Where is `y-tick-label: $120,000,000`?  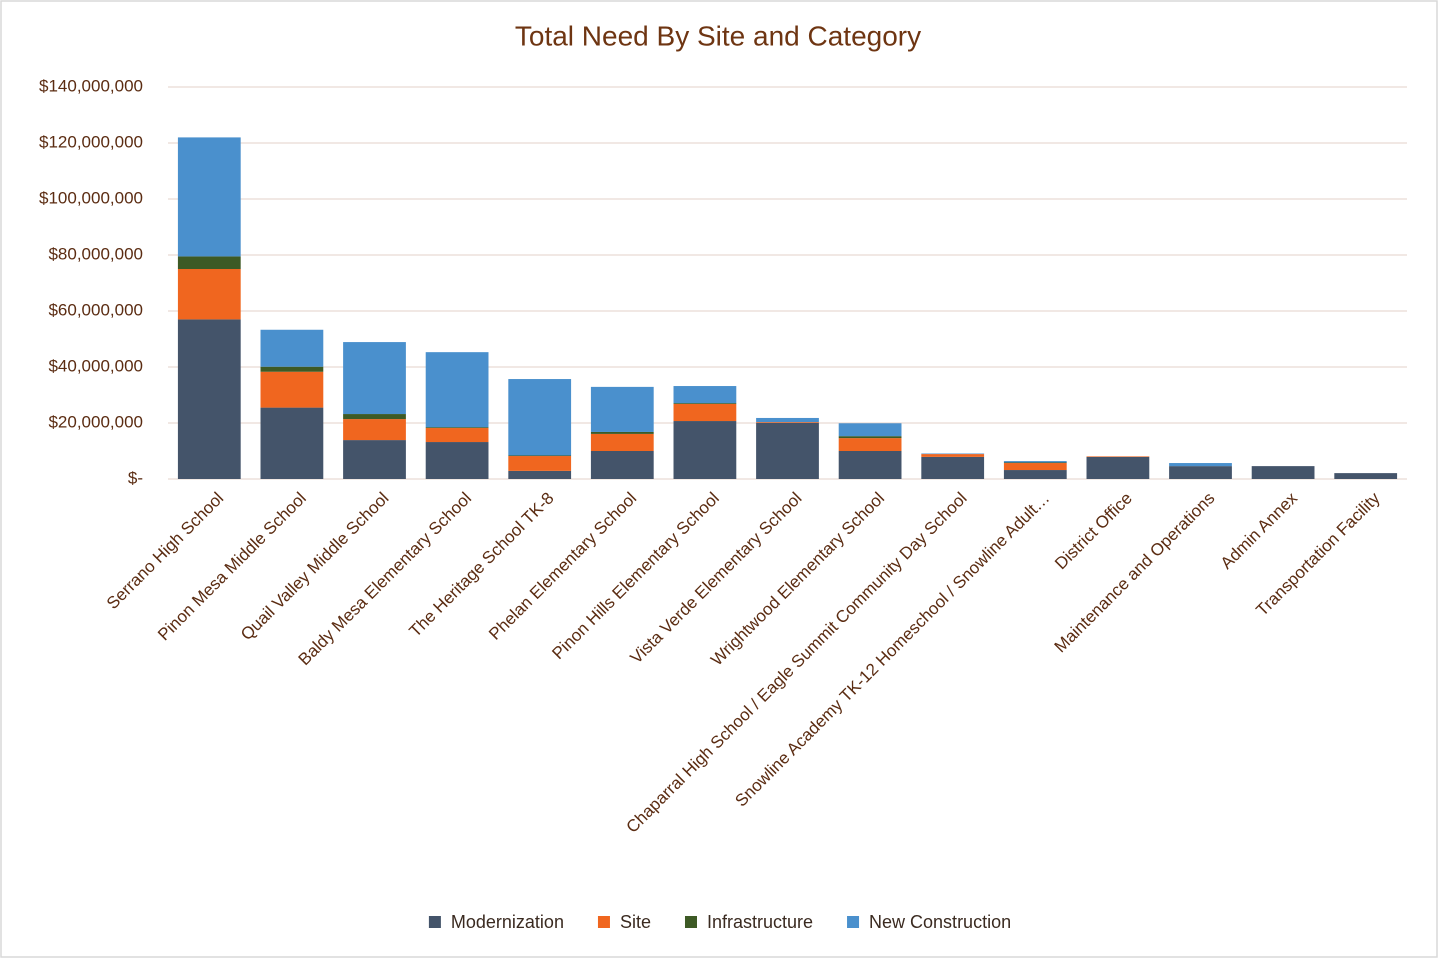 y-tick-label: $120,000,000 is located at coordinates (91, 141).